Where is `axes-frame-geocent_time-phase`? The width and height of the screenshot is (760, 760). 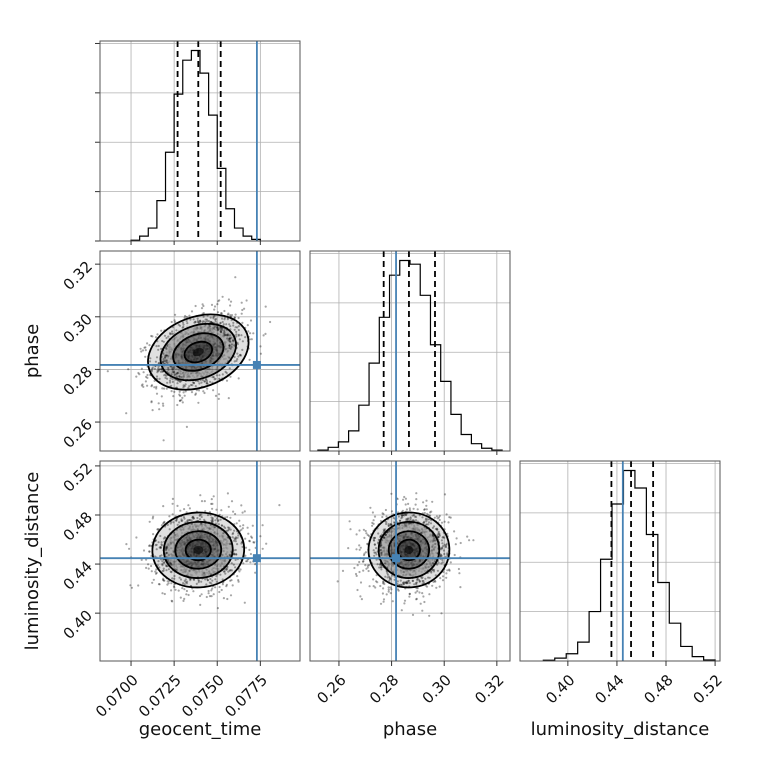
axes-frame-geocent_time-phase is located at coordinates (200, 351).